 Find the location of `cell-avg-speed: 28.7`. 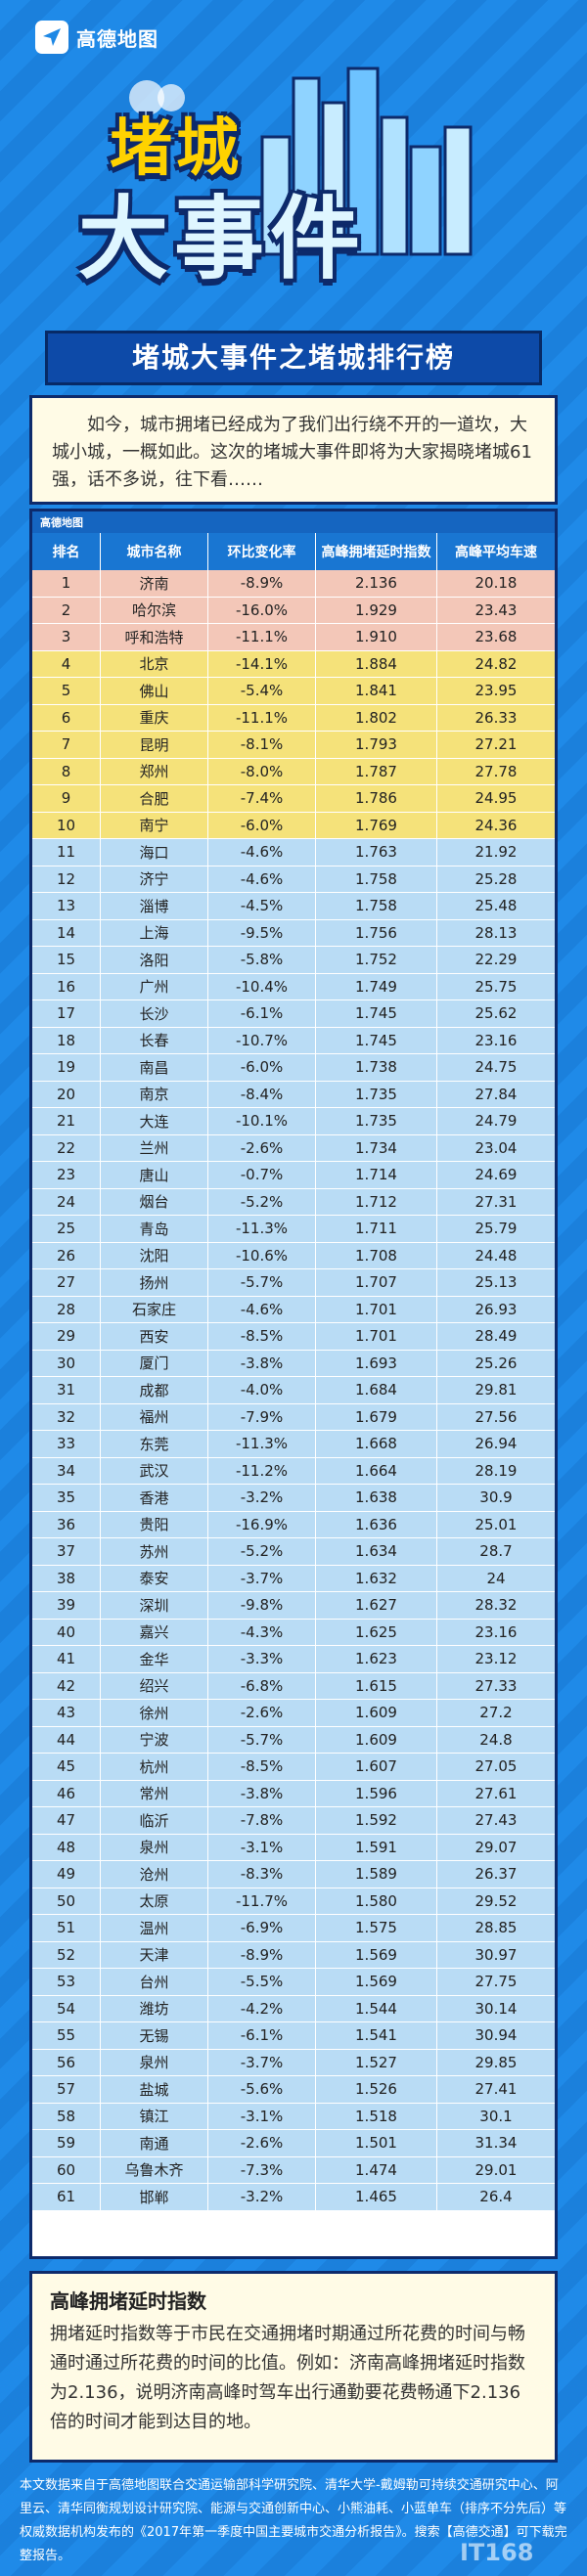

cell-avg-speed: 28.7 is located at coordinates (496, 1552).